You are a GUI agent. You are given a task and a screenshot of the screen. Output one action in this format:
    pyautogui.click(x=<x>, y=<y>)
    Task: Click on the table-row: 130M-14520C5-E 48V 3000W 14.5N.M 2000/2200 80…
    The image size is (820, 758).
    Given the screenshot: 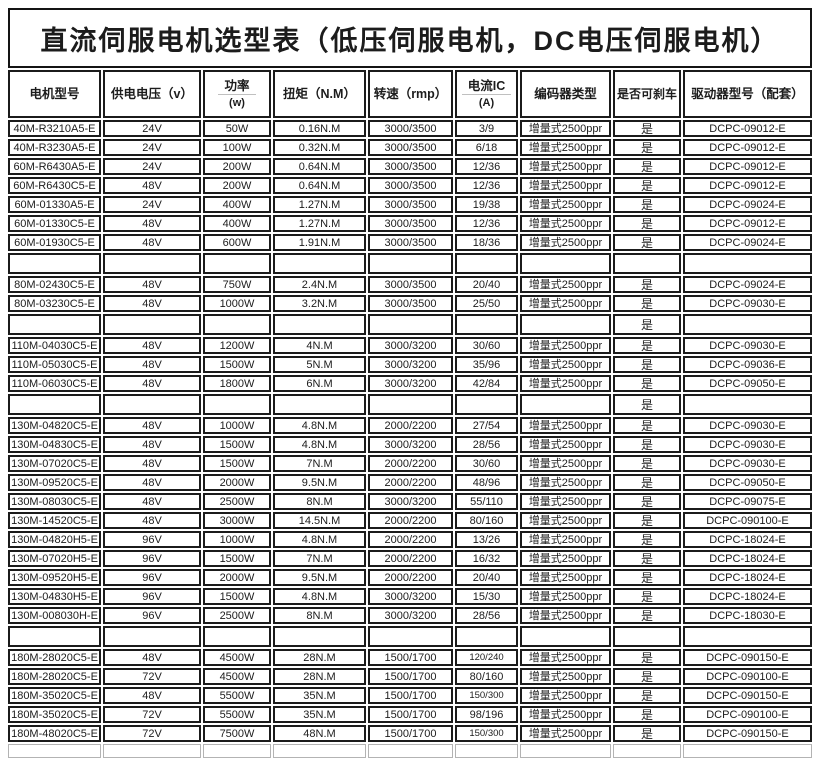 What is the action you would take?
    pyautogui.click(x=410, y=520)
    